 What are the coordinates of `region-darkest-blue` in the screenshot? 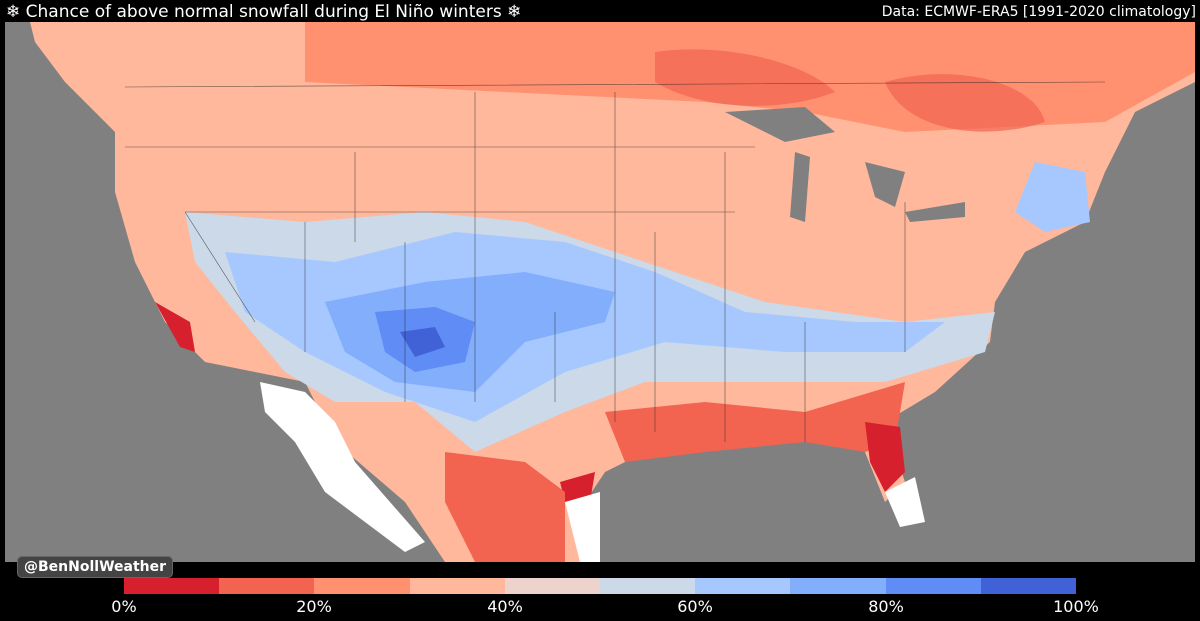 It's located at (422, 342).